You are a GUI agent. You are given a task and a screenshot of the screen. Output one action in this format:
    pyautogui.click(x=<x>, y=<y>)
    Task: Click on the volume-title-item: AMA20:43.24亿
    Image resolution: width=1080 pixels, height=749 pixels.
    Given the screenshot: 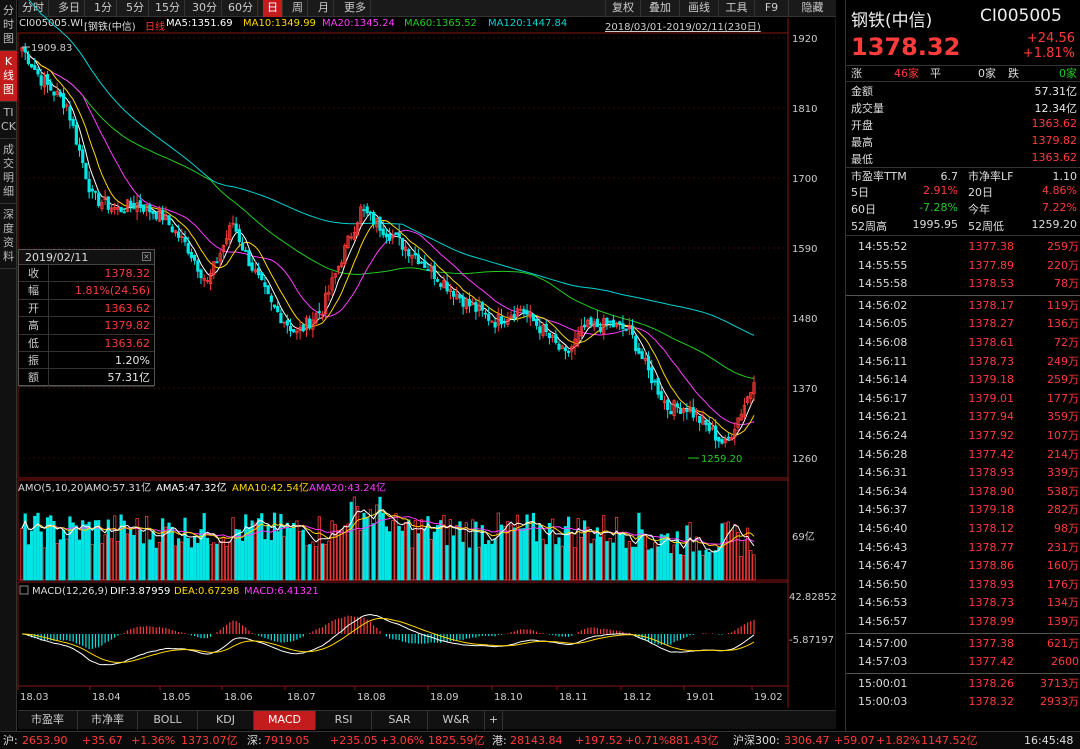 What is the action you would take?
    pyautogui.click(x=347, y=487)
    